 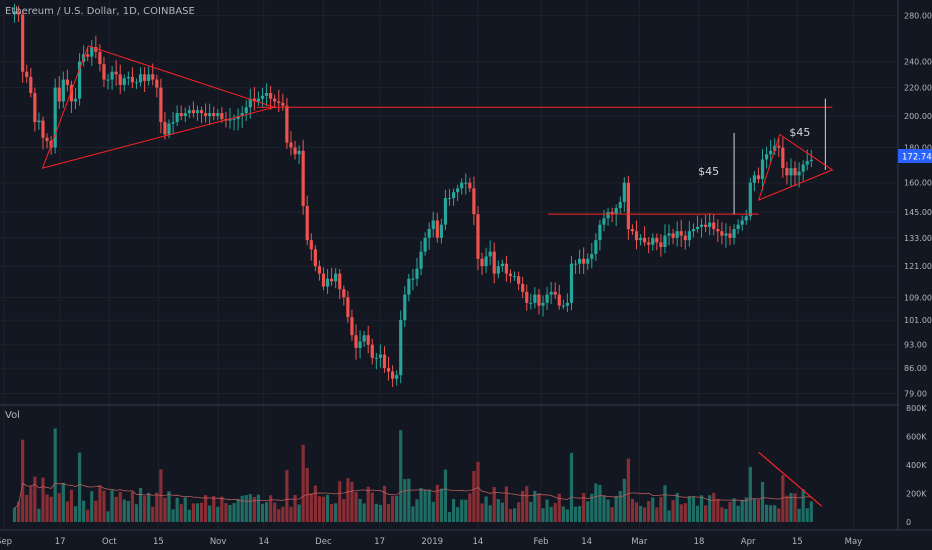 What do you see at coordinates (379, 542) in the screenshot?
I see `x-tick-label: 17` at bounding box center [379, 542].